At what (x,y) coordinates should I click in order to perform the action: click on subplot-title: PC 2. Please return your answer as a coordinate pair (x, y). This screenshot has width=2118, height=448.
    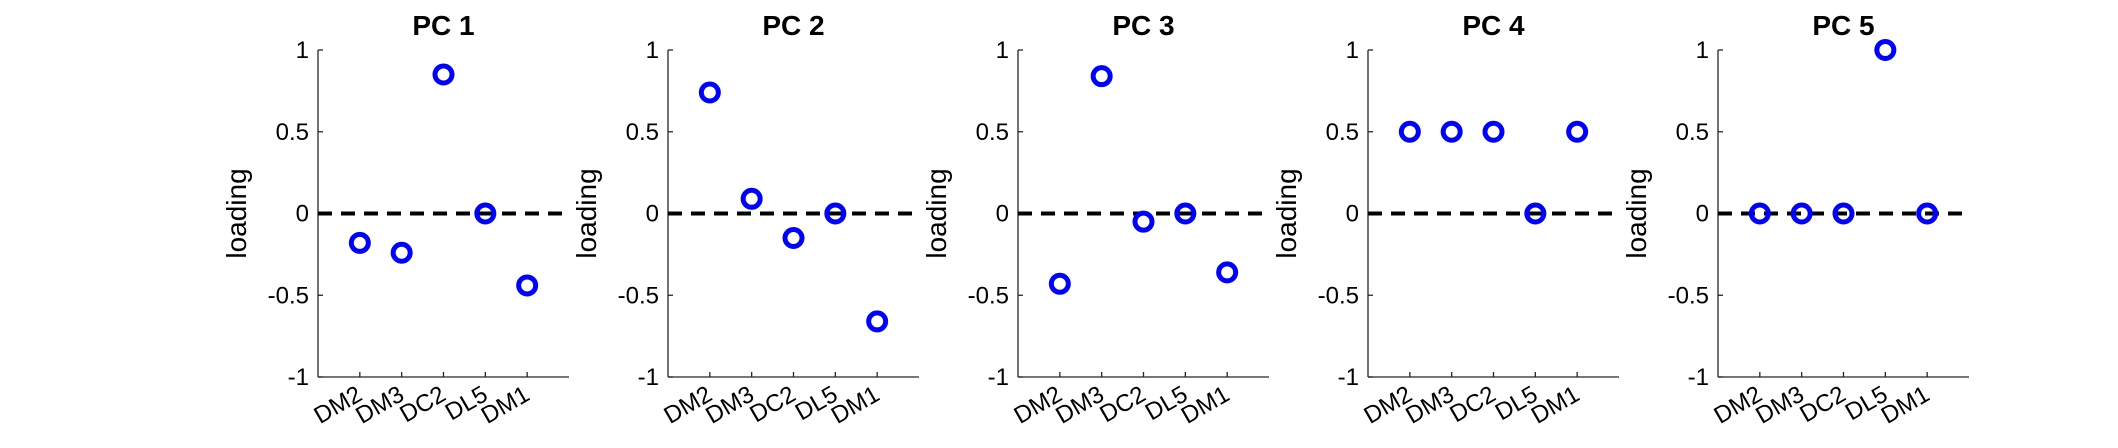
    Looking at the image, I should click on (793, 25).